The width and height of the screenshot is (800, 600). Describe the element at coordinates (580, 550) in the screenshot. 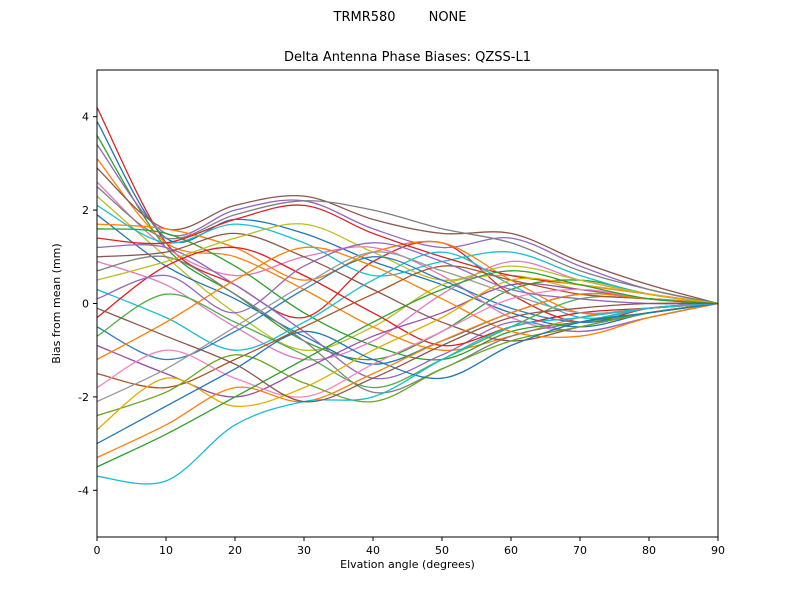

I see `x-tick-label: 70` at that location.